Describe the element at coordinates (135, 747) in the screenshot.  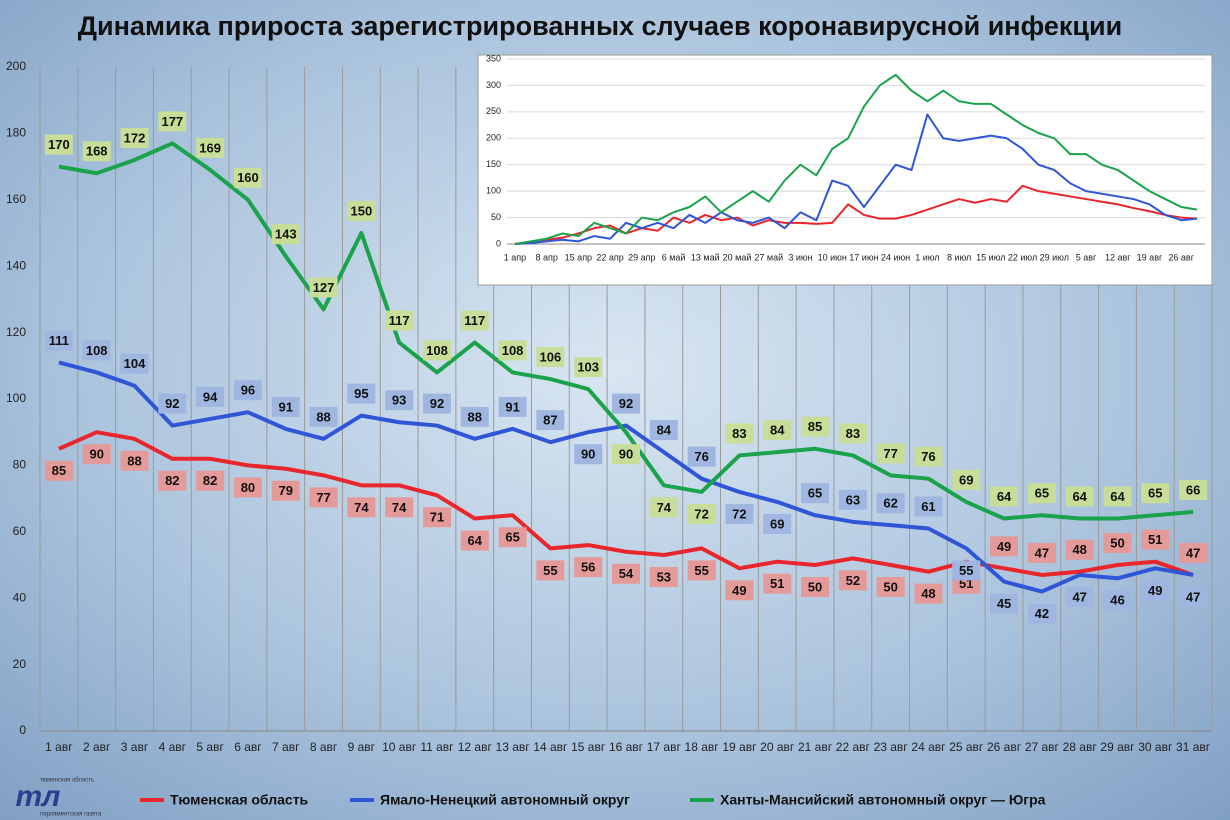
I see `x-tick-label: 3 авг` at that location.